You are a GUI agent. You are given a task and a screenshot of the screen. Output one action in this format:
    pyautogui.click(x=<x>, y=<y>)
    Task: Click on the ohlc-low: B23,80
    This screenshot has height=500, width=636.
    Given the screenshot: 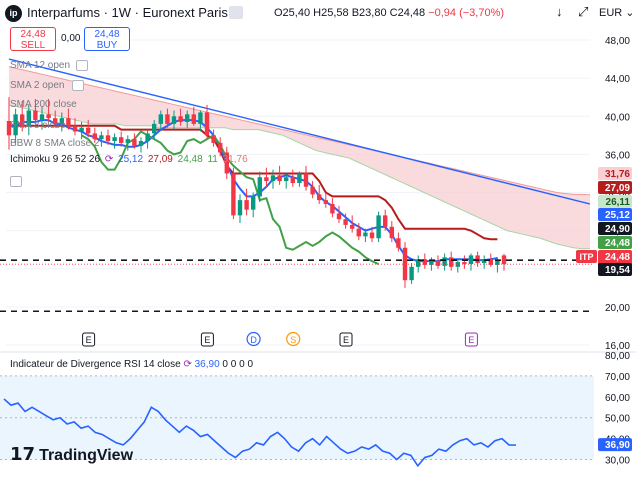 What is the action you would take?
    pyautogui.click(x=369, y=13)
    